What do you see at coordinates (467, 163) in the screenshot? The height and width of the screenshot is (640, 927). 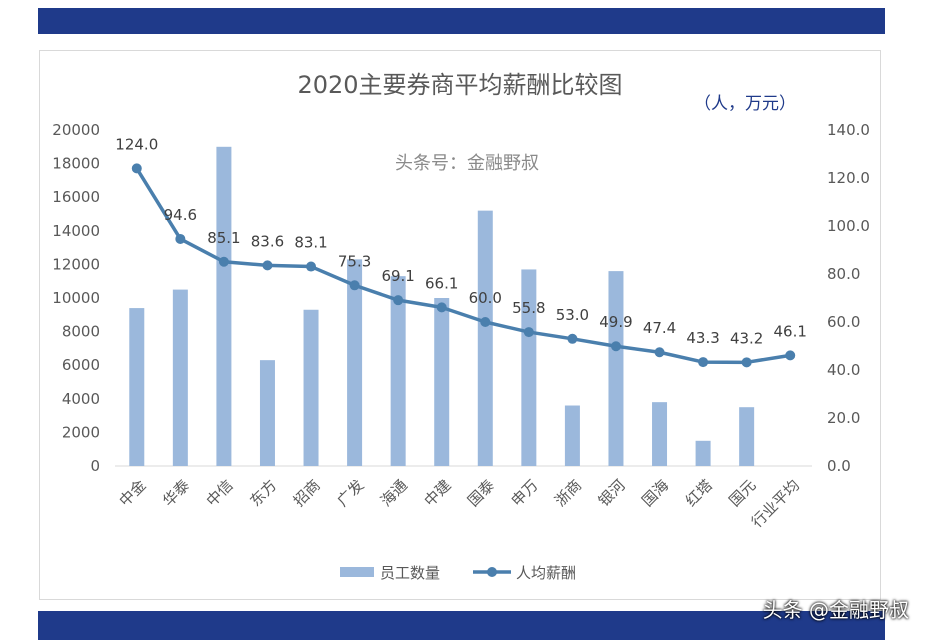 I see `watermark-text: 头条号：金融野叔` at bounding box center [467, 163].